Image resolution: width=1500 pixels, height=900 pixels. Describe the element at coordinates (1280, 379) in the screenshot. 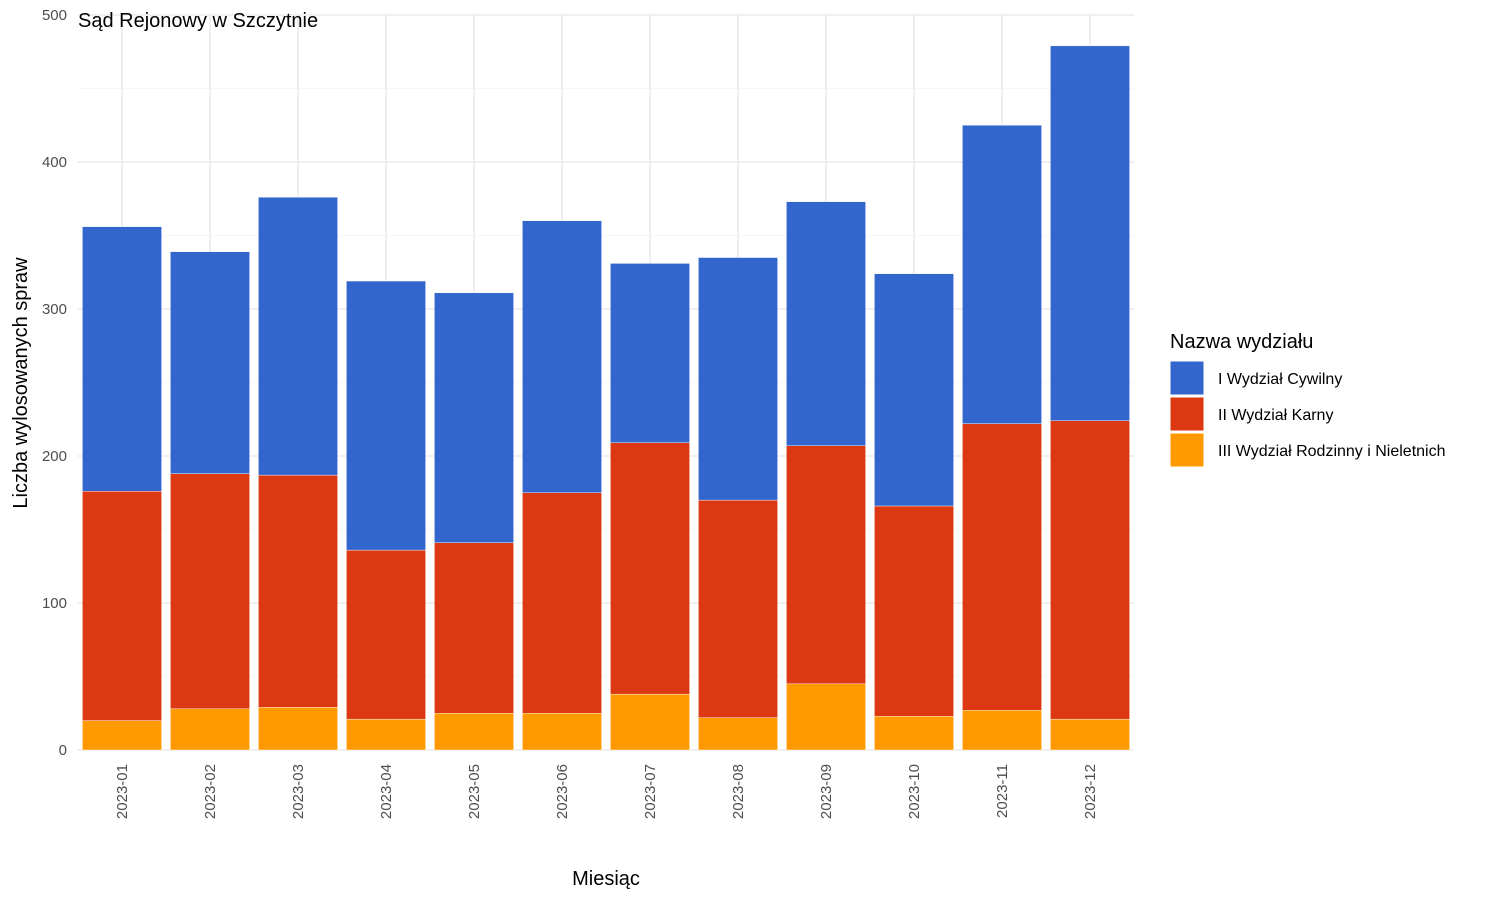

I see `legend-label: I Wydział Cywilny` at that location.